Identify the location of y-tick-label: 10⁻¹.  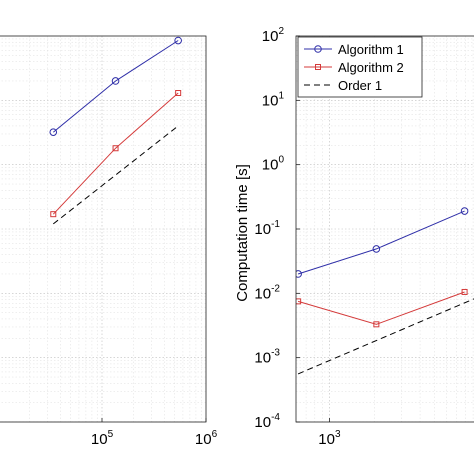
(267, 228).